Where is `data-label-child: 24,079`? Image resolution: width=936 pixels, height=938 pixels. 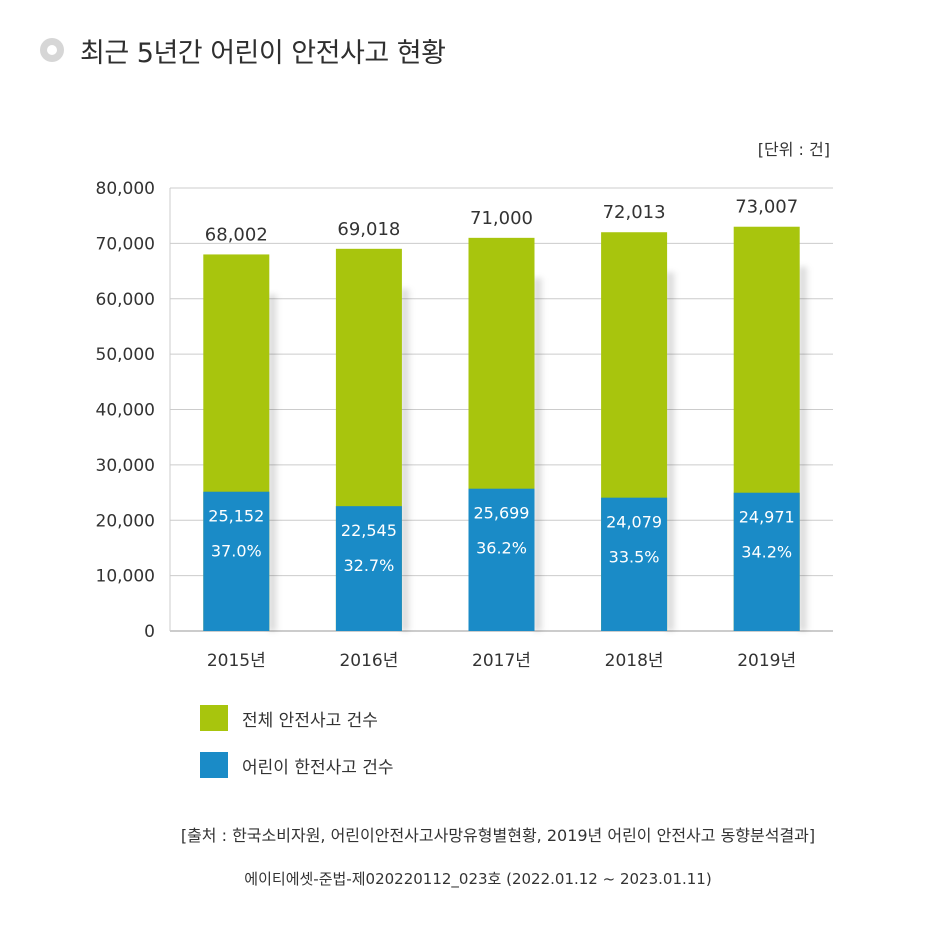 data-label-child: 24,079 is located at coordinates (634, 522).